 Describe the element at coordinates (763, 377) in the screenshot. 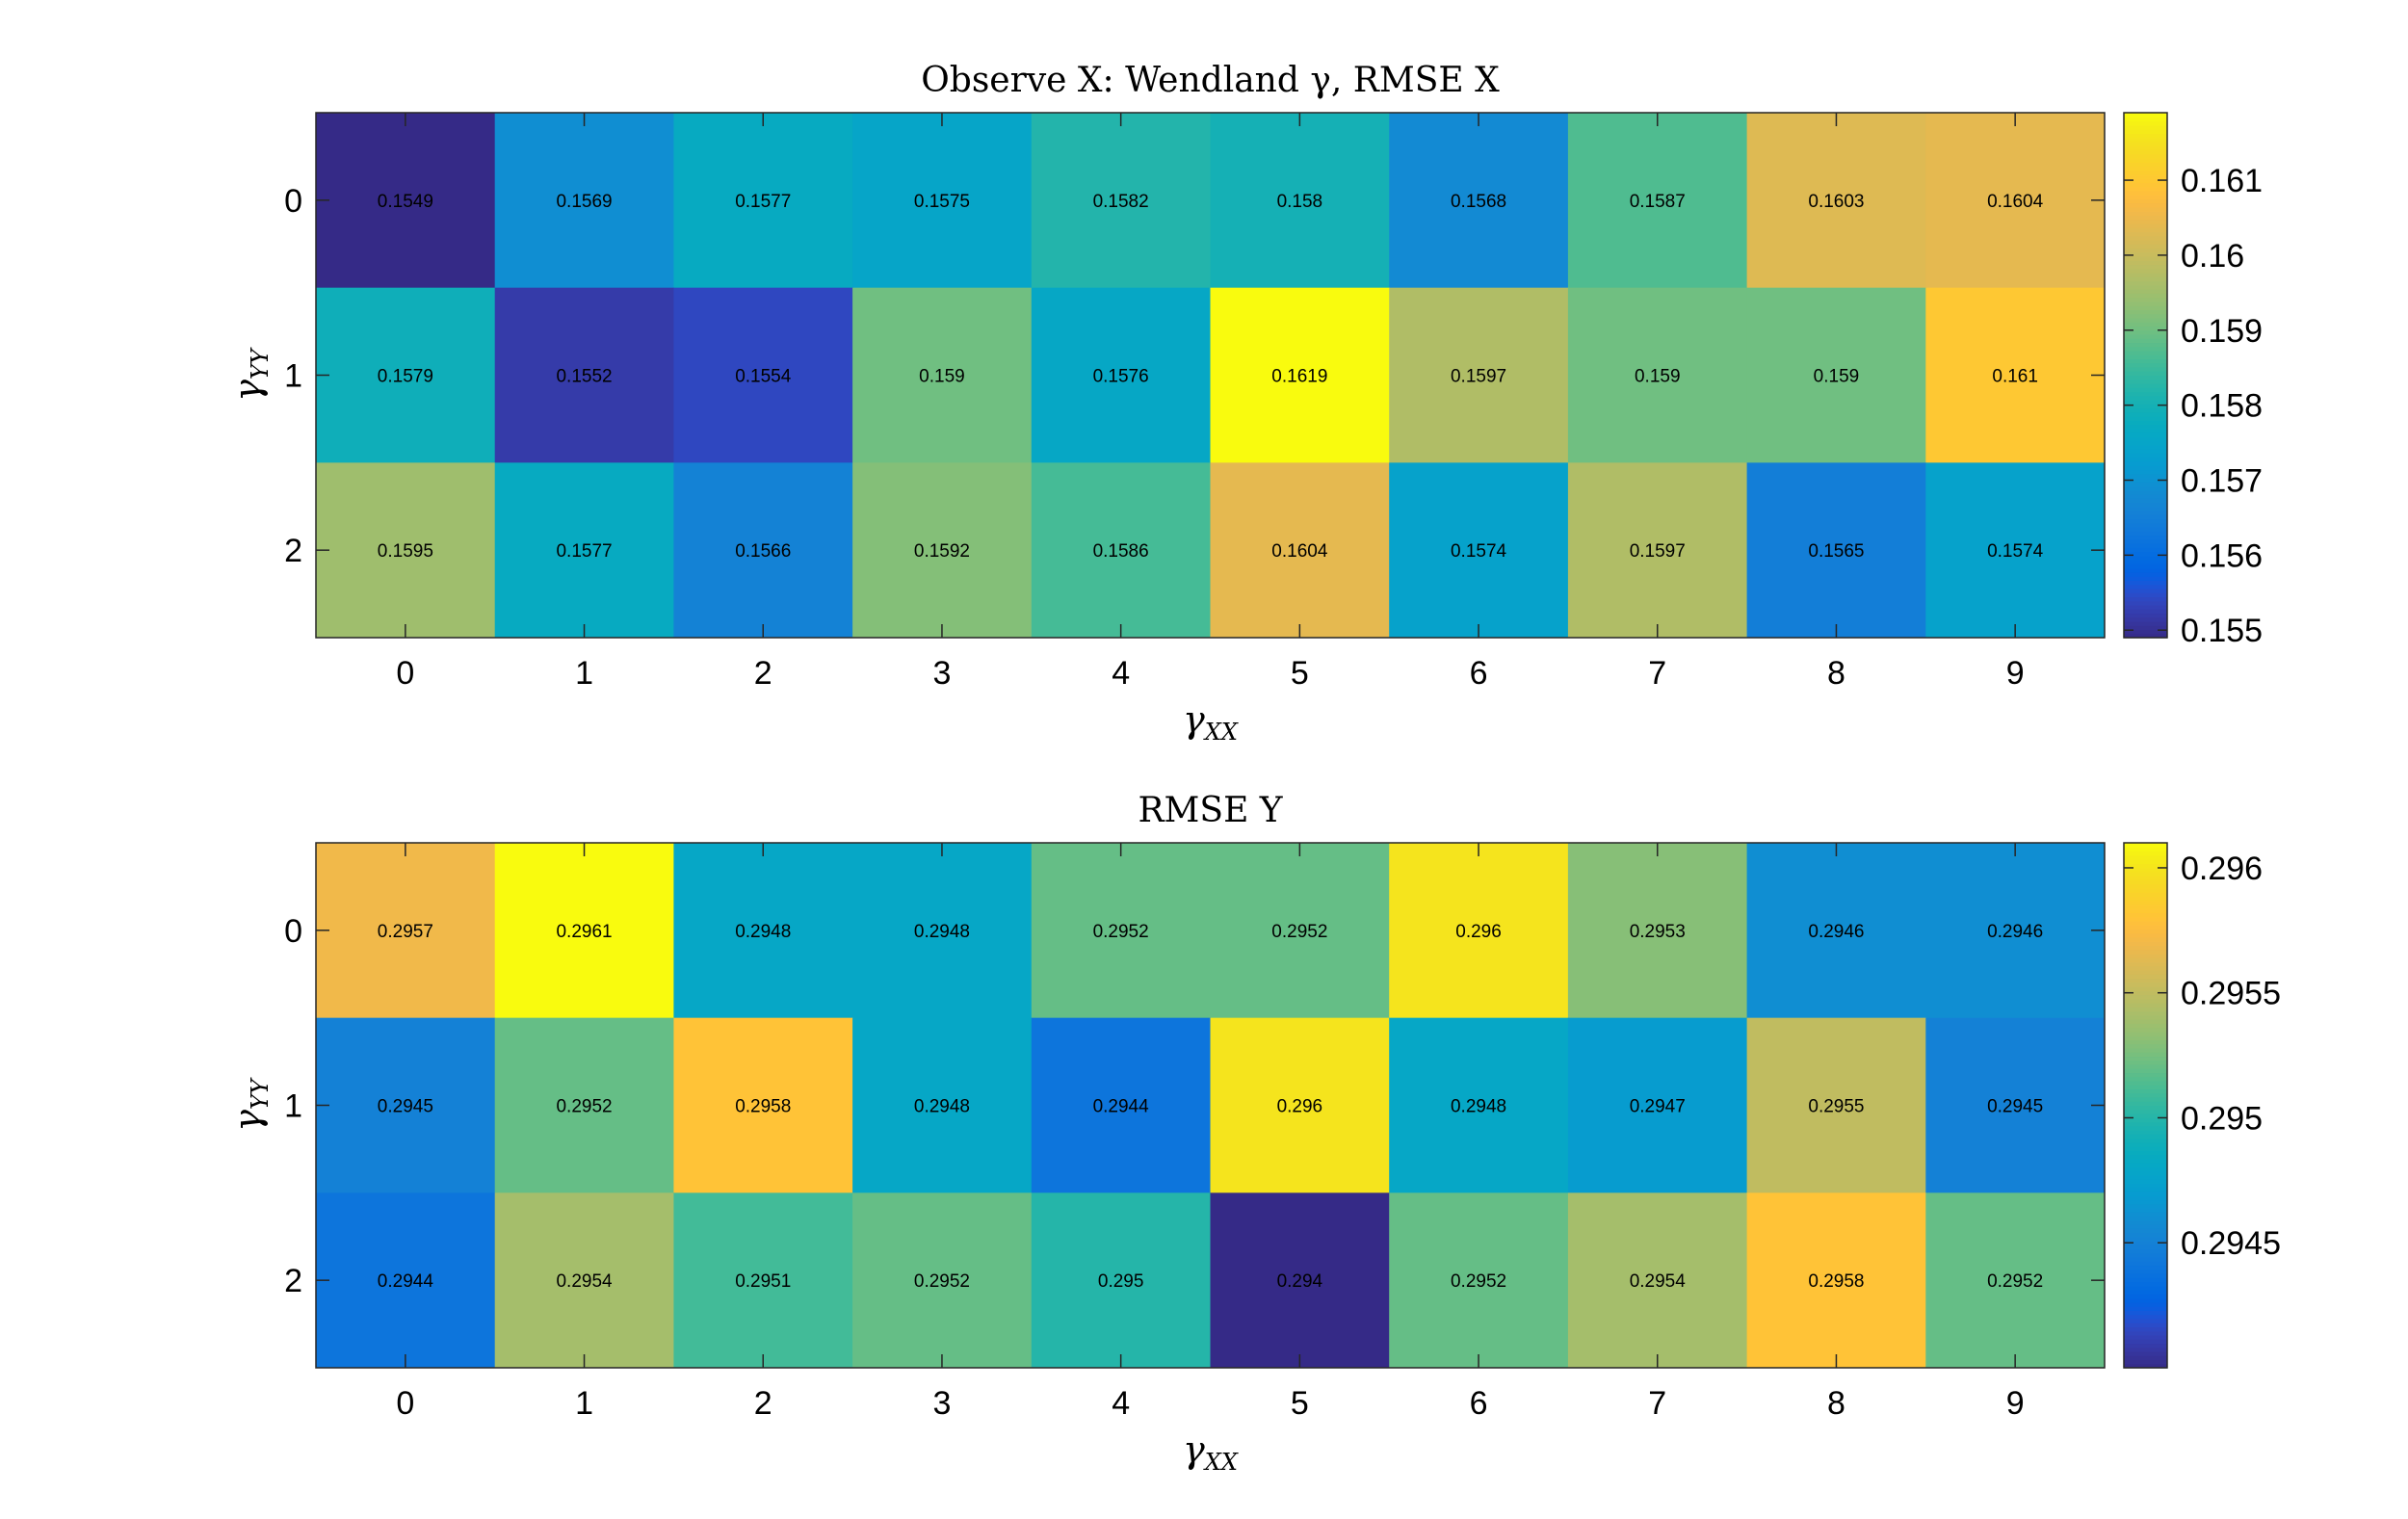

I see `cell-value-label: 0.1554` at that location.